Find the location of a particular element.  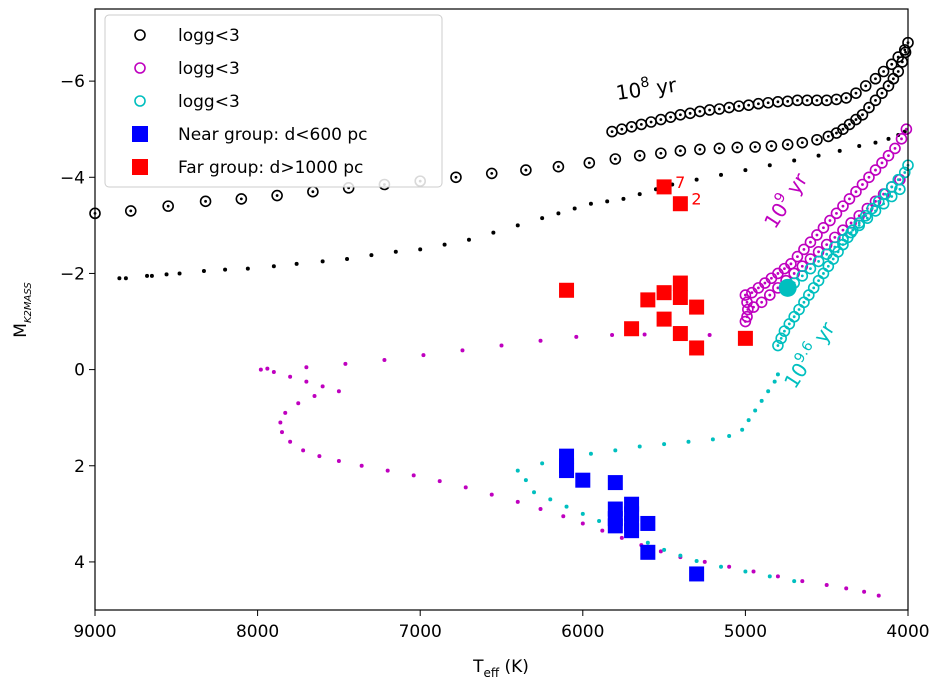

legend-label: logg<3 is located at coordinates (209, 69).